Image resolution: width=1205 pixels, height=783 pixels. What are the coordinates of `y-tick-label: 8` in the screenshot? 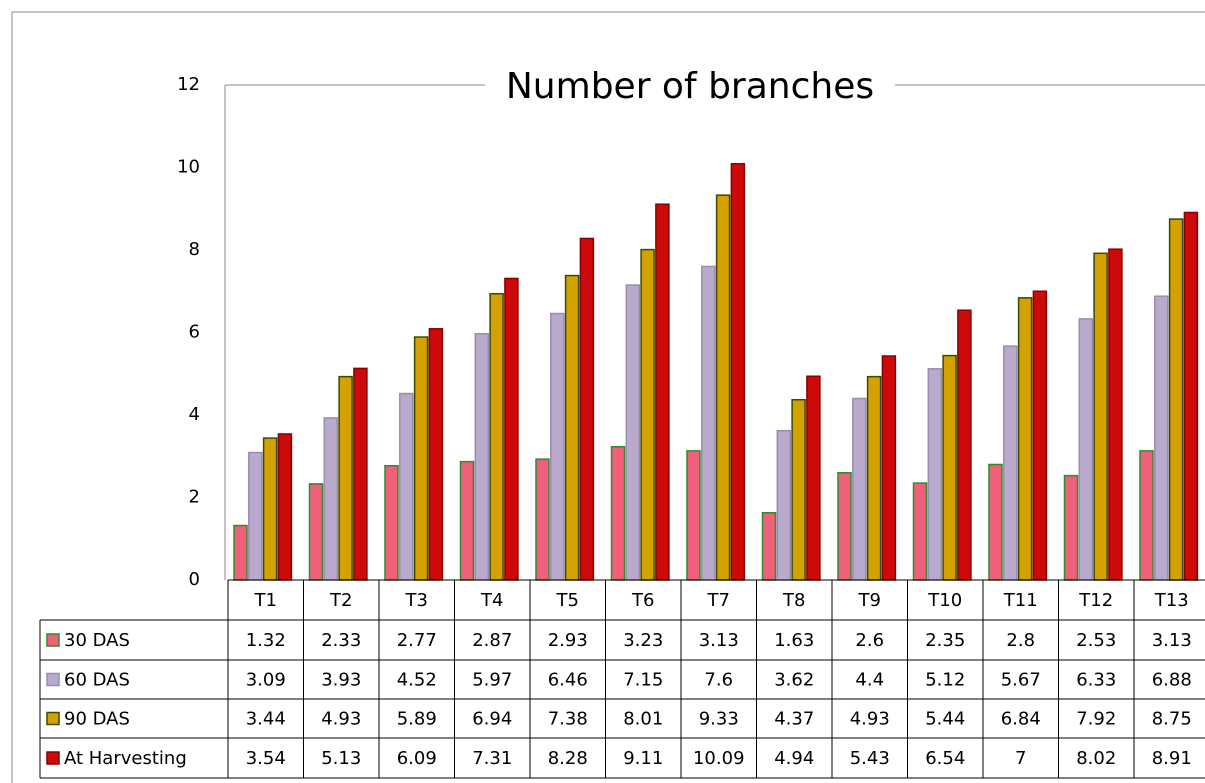 It's located at (194, 249).